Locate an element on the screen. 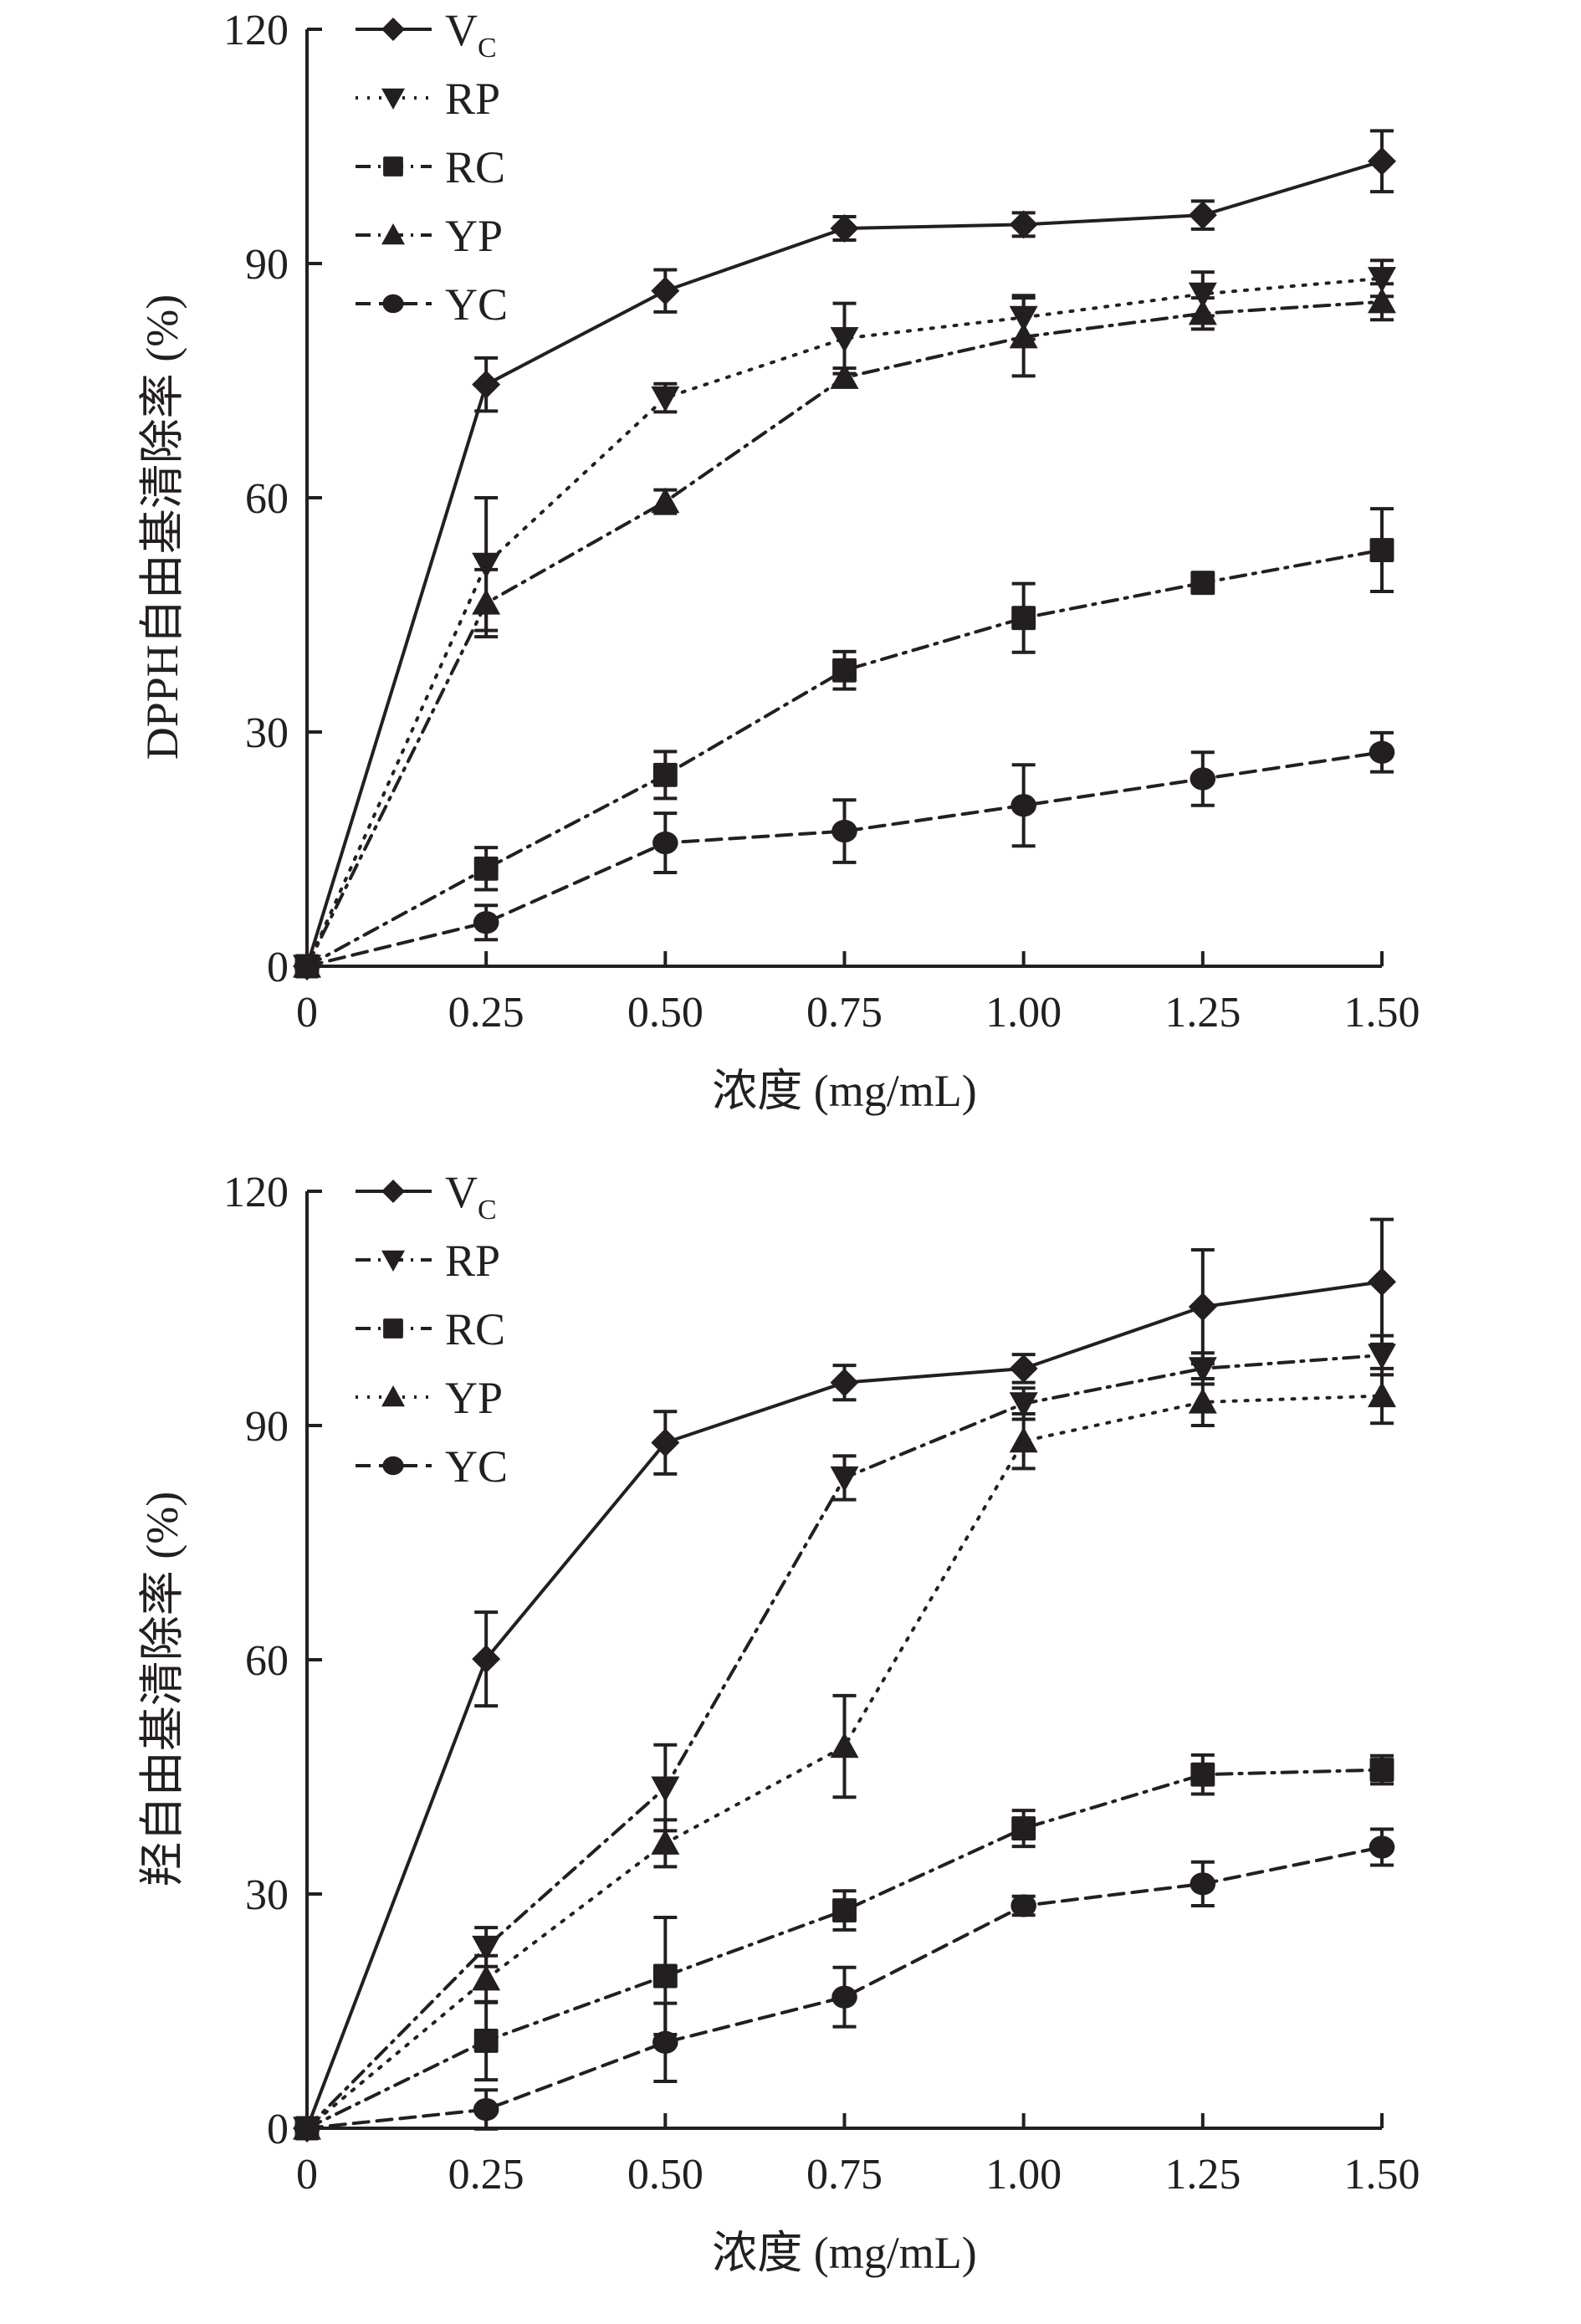 The image size is (1581, 2324). y-tick-label: 120 is located at coordinates (256, 1192).